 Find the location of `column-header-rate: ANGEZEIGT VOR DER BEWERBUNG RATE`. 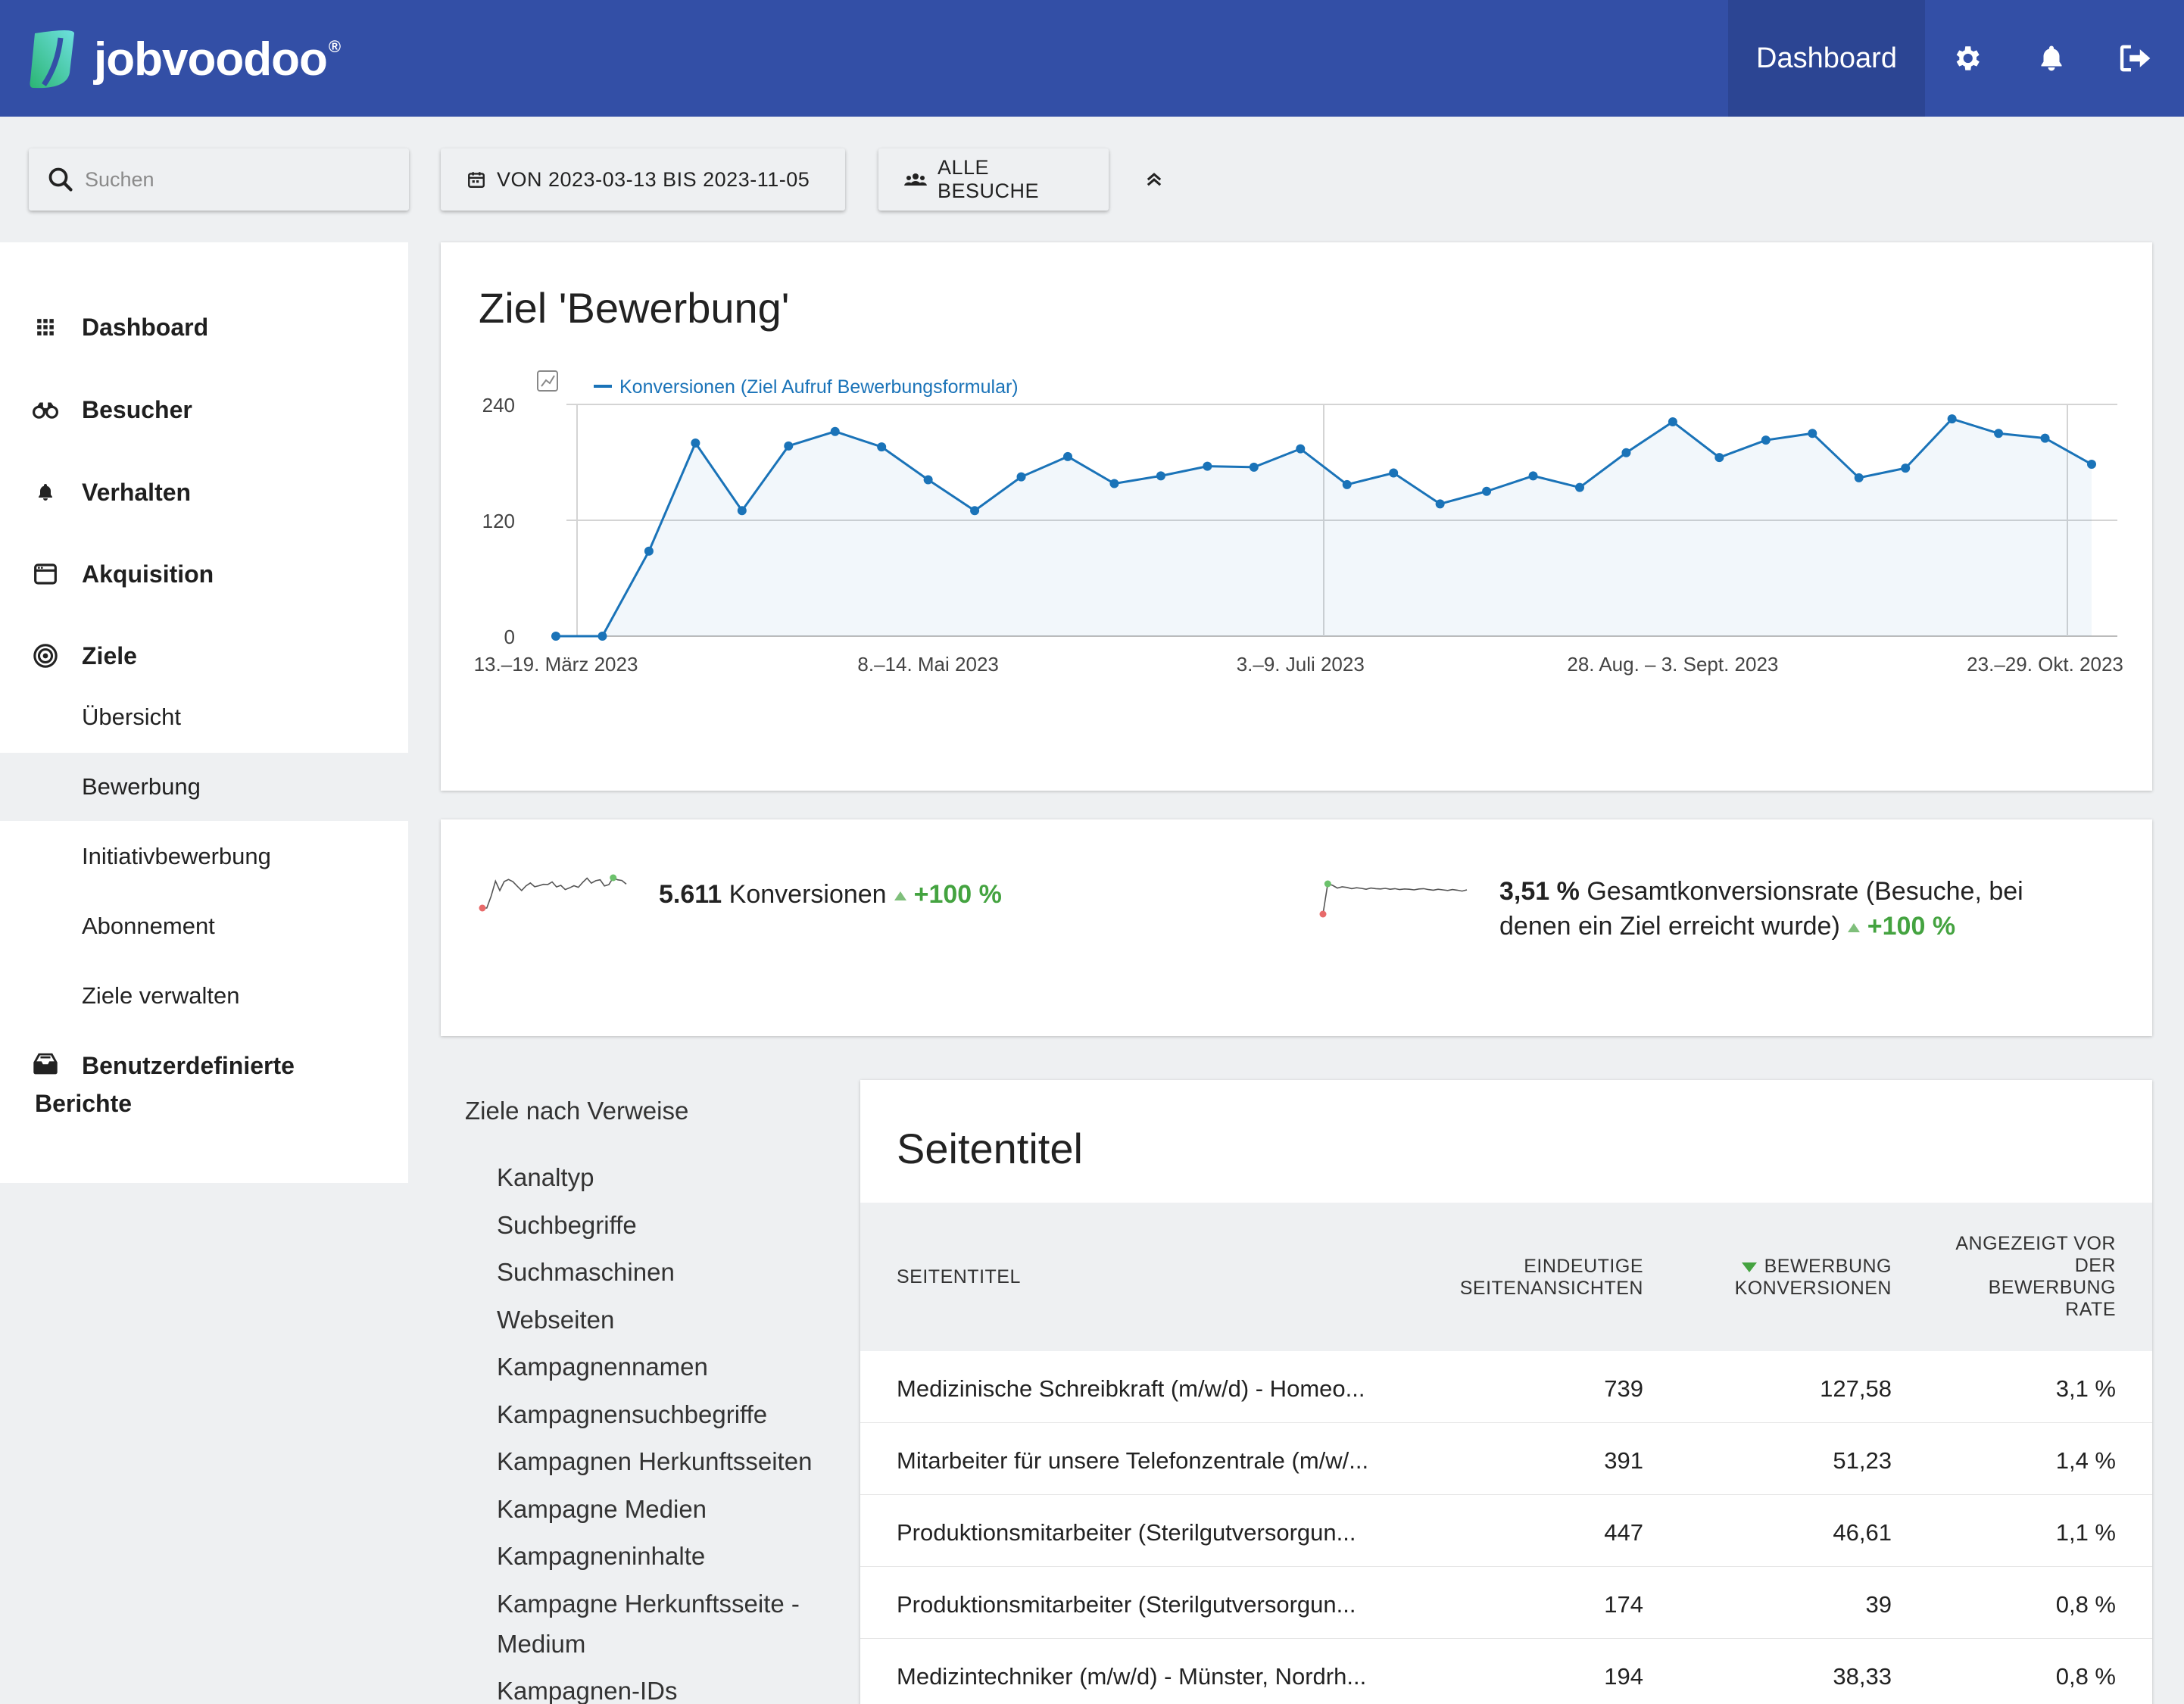

column-header-rate: ANGEZEIGT VOR DER BEWERBUNG RATE is located at coordinates (2035, 1276).